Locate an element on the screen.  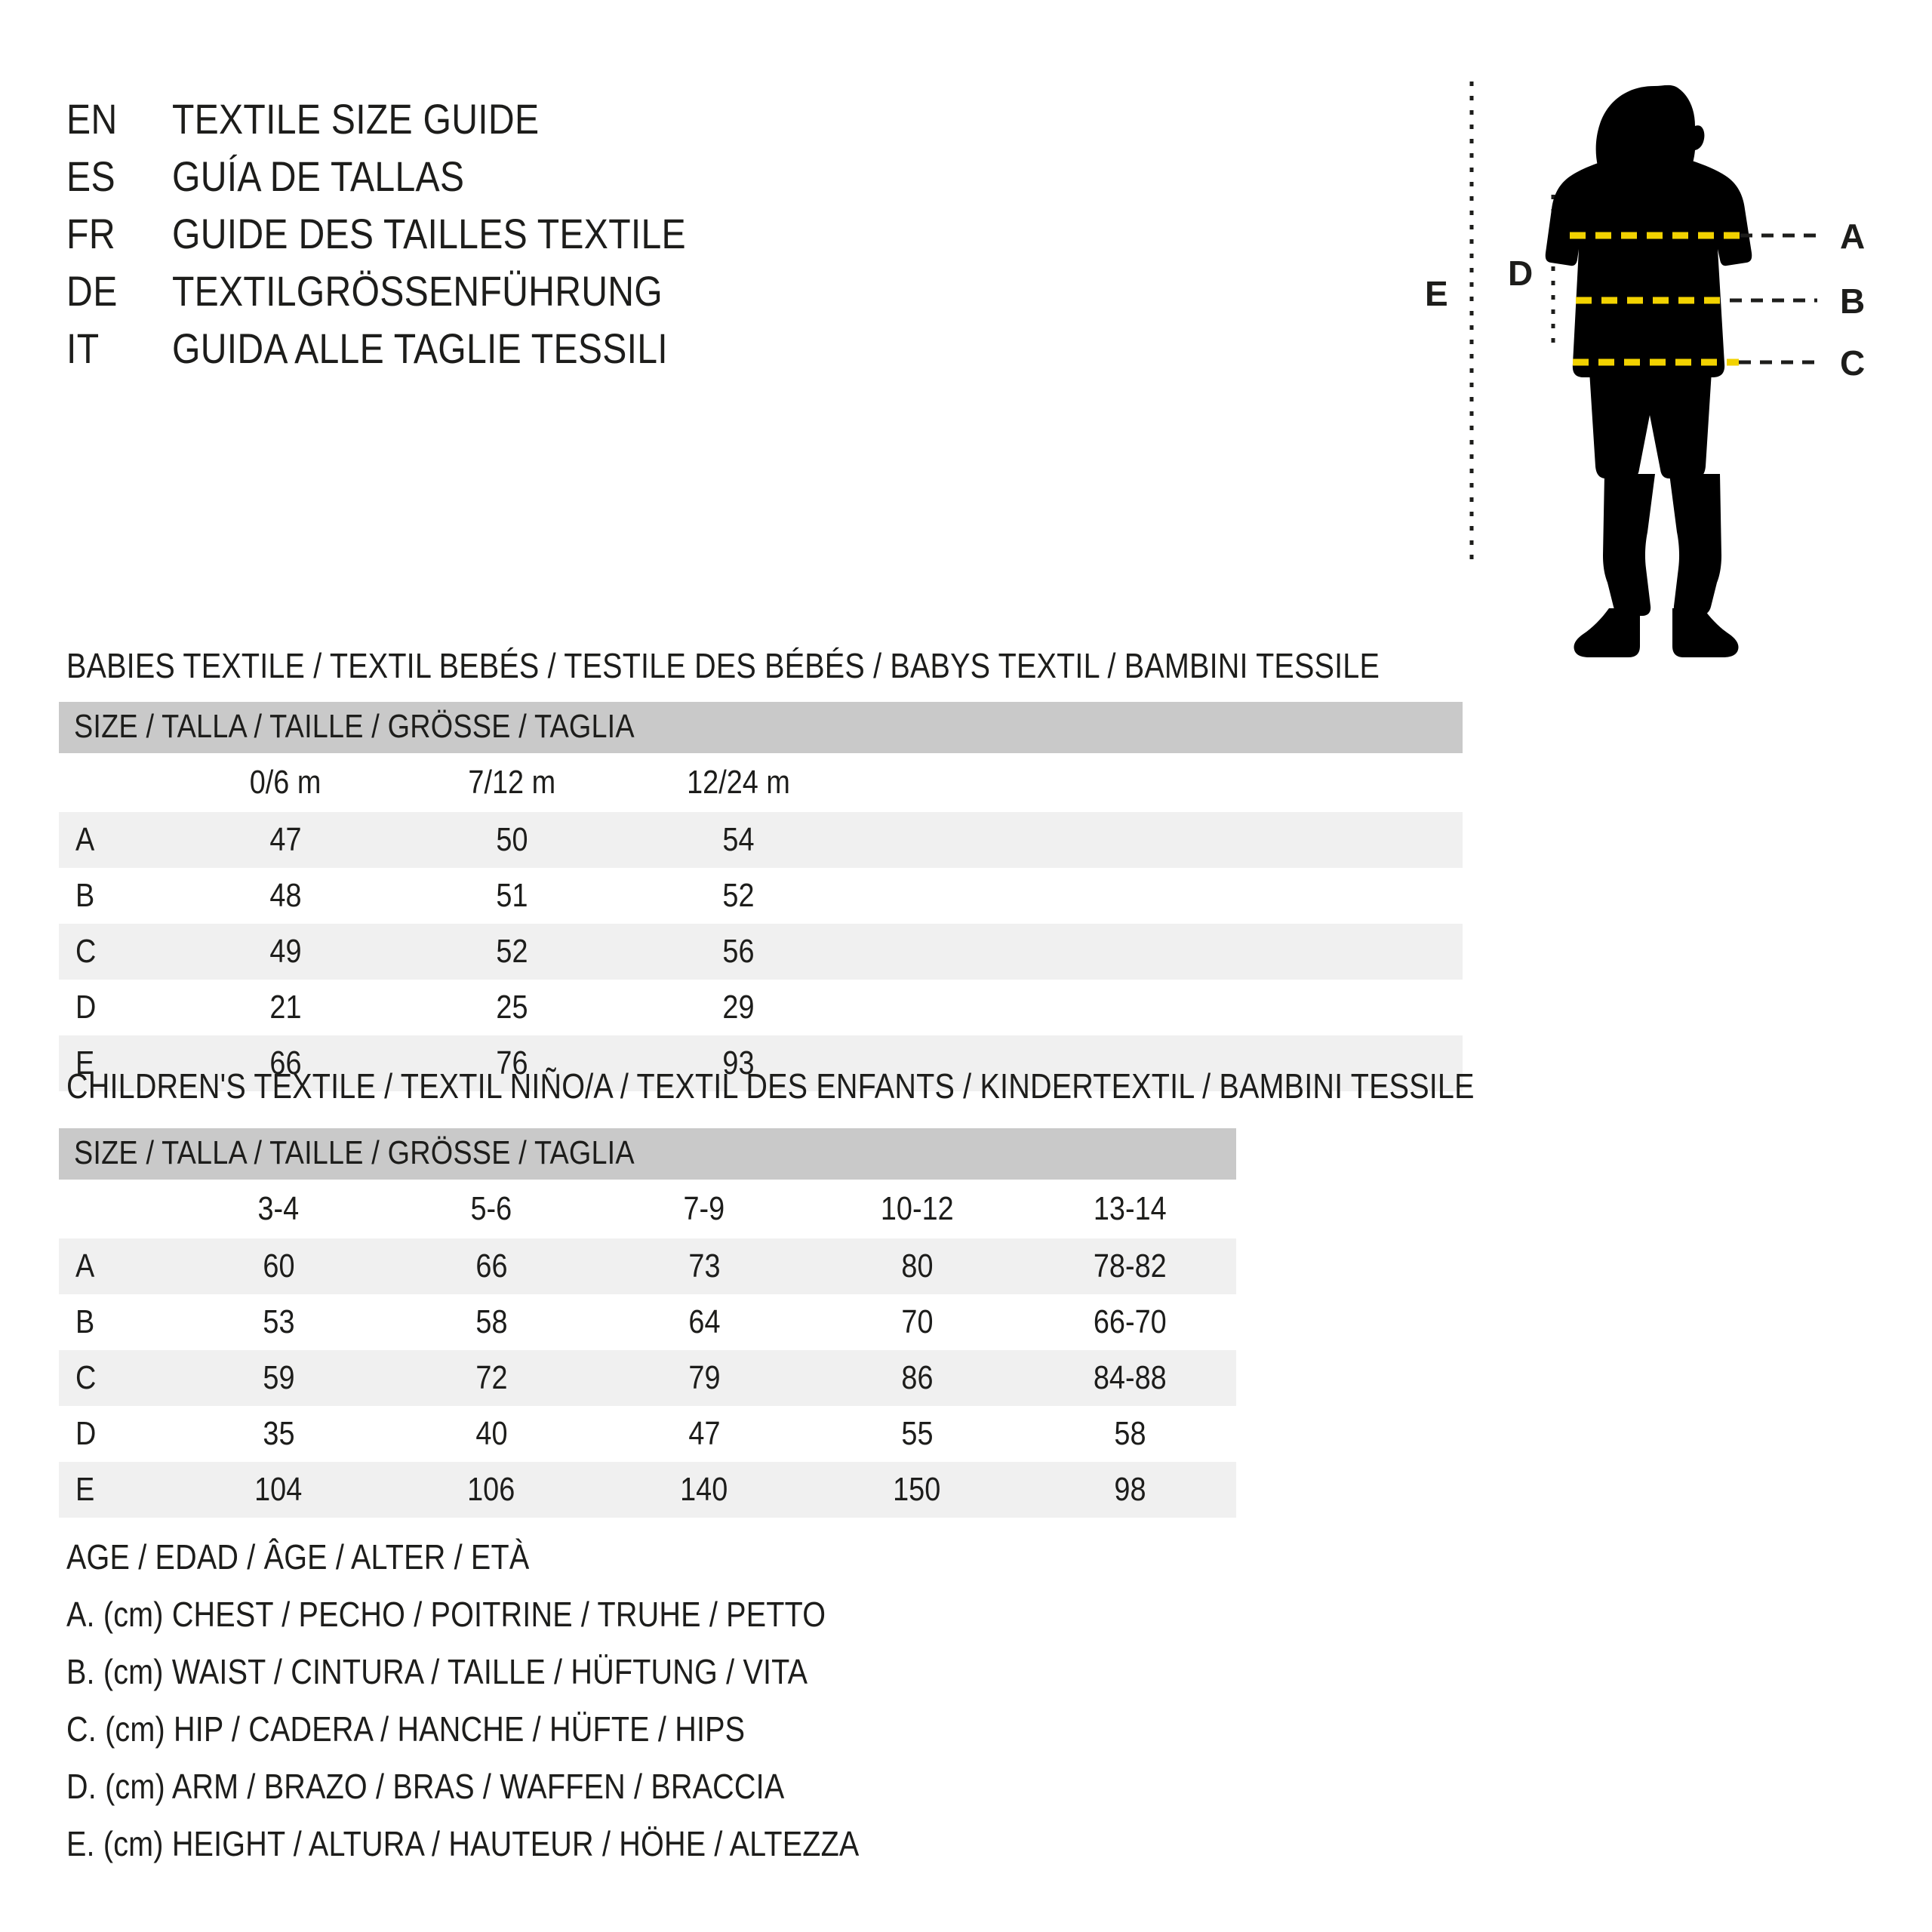
children-cell-b-1: 58 is located at coordinates (491, 1322).